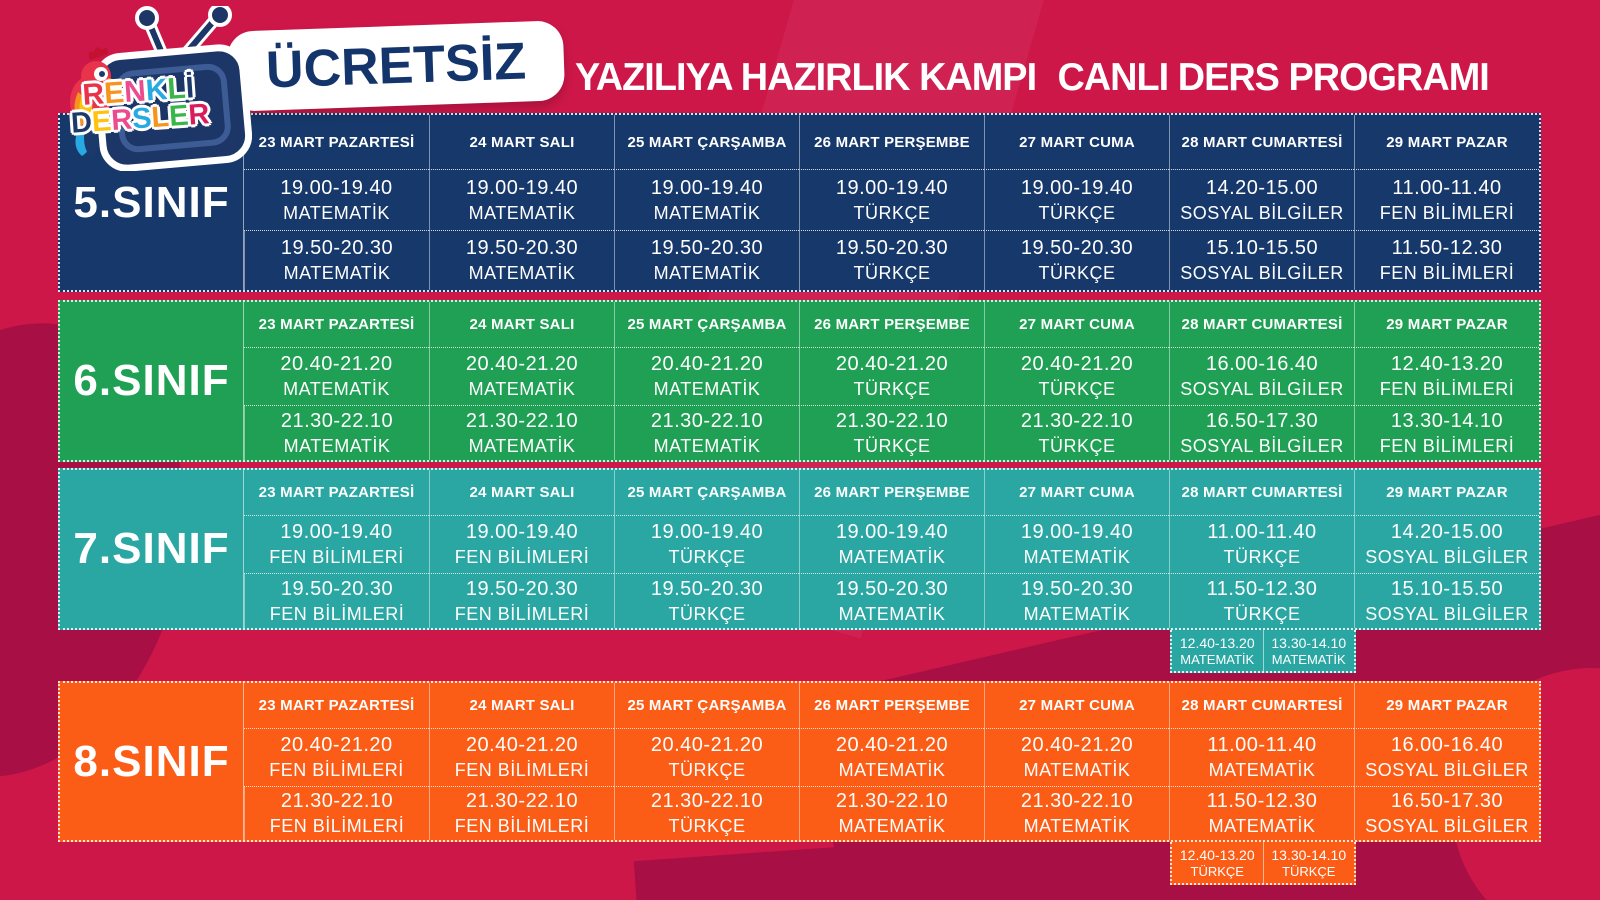 This screenshot has height=900, width=1600. I want to click on lesson-cell: 21.30-22.10 MATEMATİK, so click(706, 433).